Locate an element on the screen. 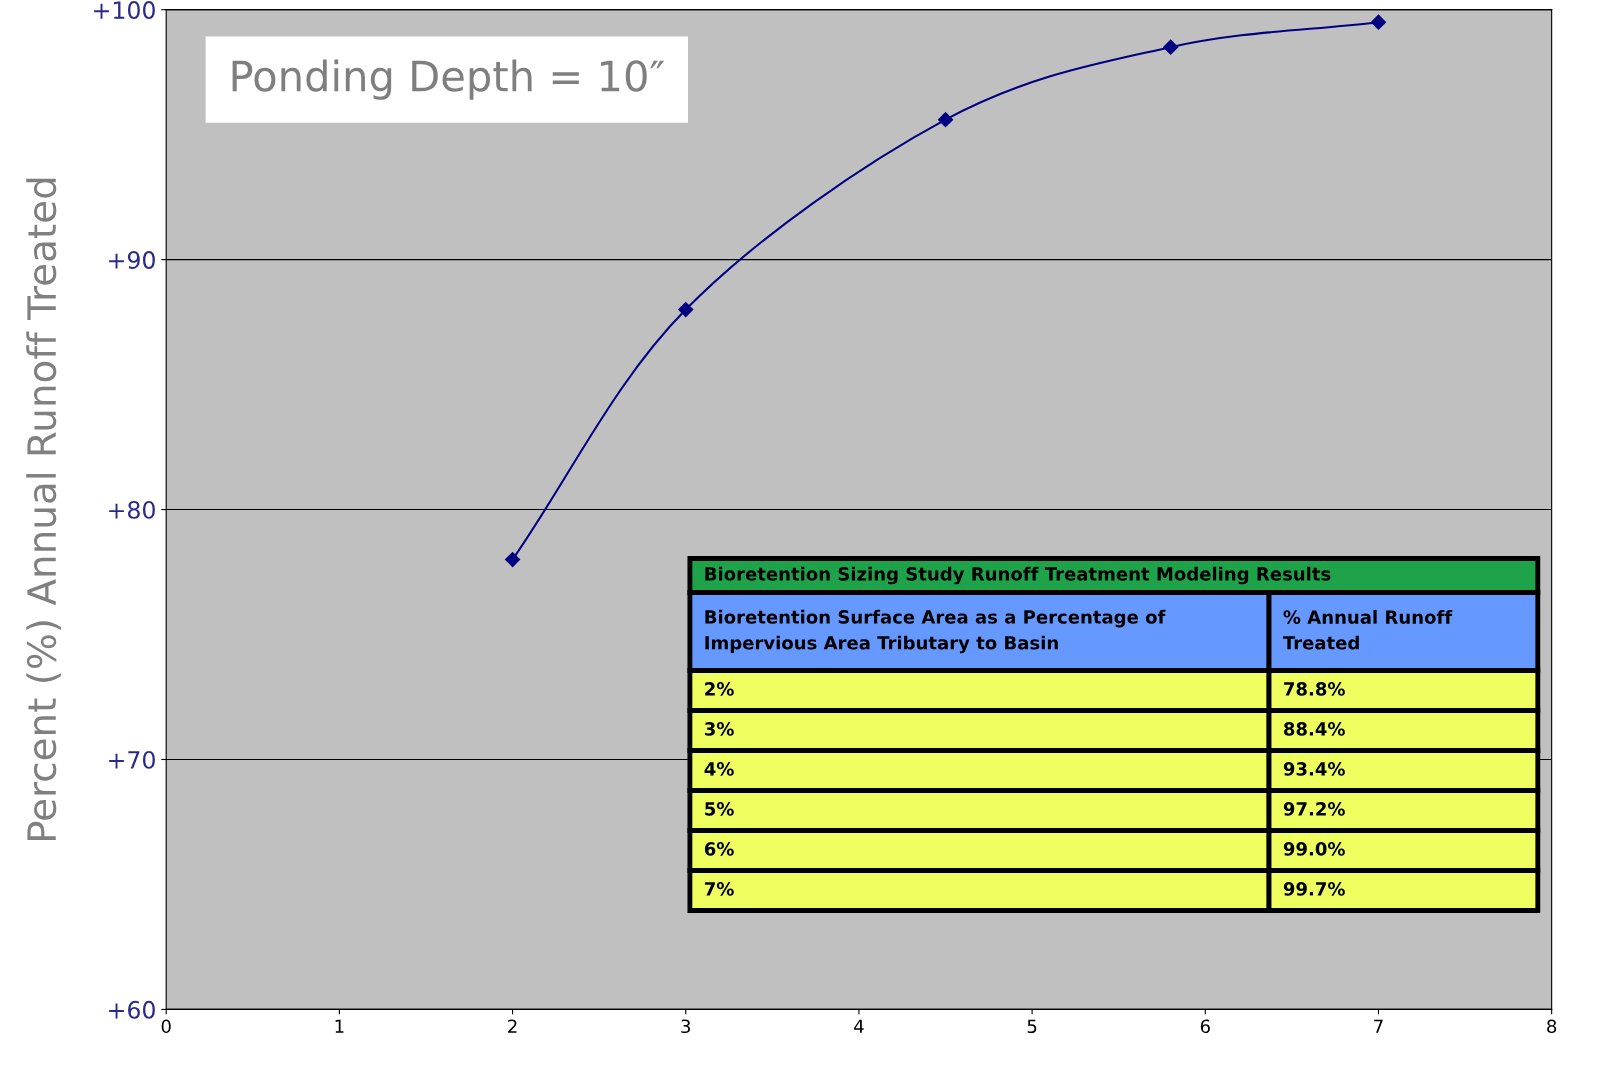 This screenshot has width=1598, height=1075. annotation: 93.4% is located at coordinates (1314, 769).